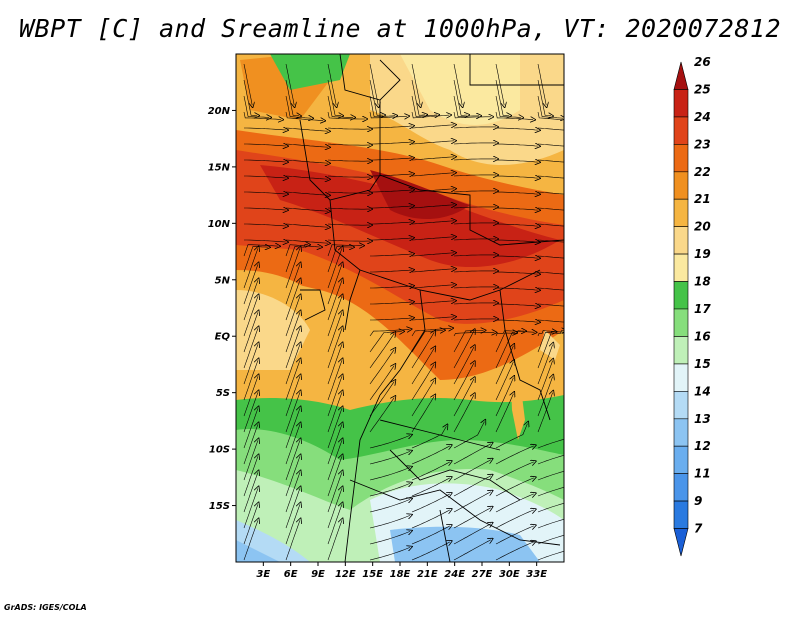 This screenshot has height=618, width=800. Describe the element at coordinates (219, 167) in the screenshot. I see `lat-tick-label: 15N` at that location.